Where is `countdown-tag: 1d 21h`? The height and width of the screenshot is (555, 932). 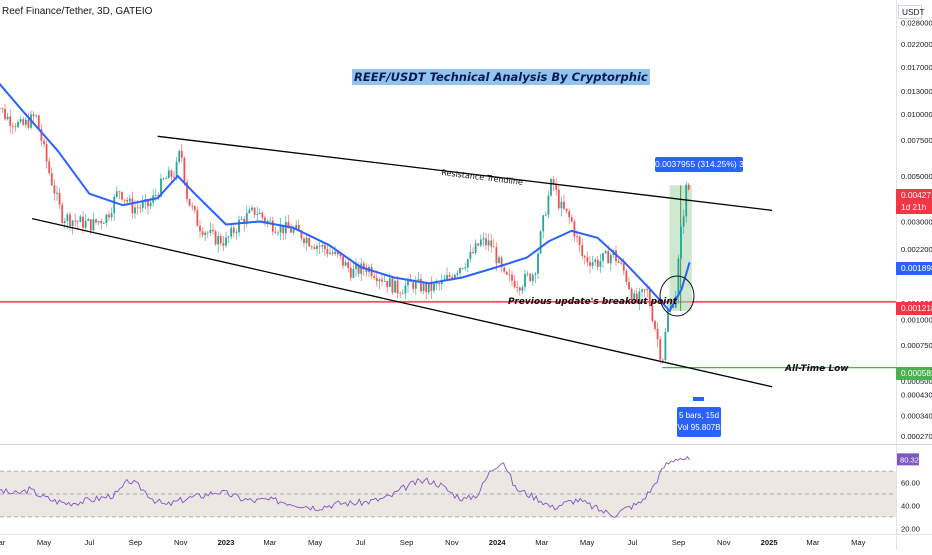 countdown-tag: 1d 21h is located at coordinates (914, 207).